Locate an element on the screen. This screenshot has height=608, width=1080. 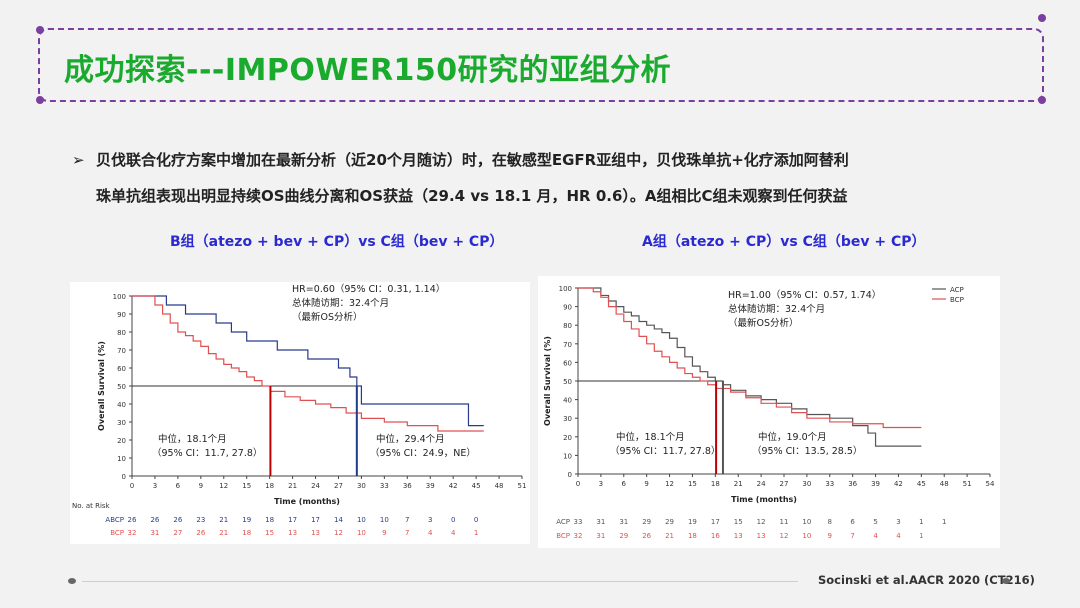
survival-curve-bcp is located at coordinates (308, 363).